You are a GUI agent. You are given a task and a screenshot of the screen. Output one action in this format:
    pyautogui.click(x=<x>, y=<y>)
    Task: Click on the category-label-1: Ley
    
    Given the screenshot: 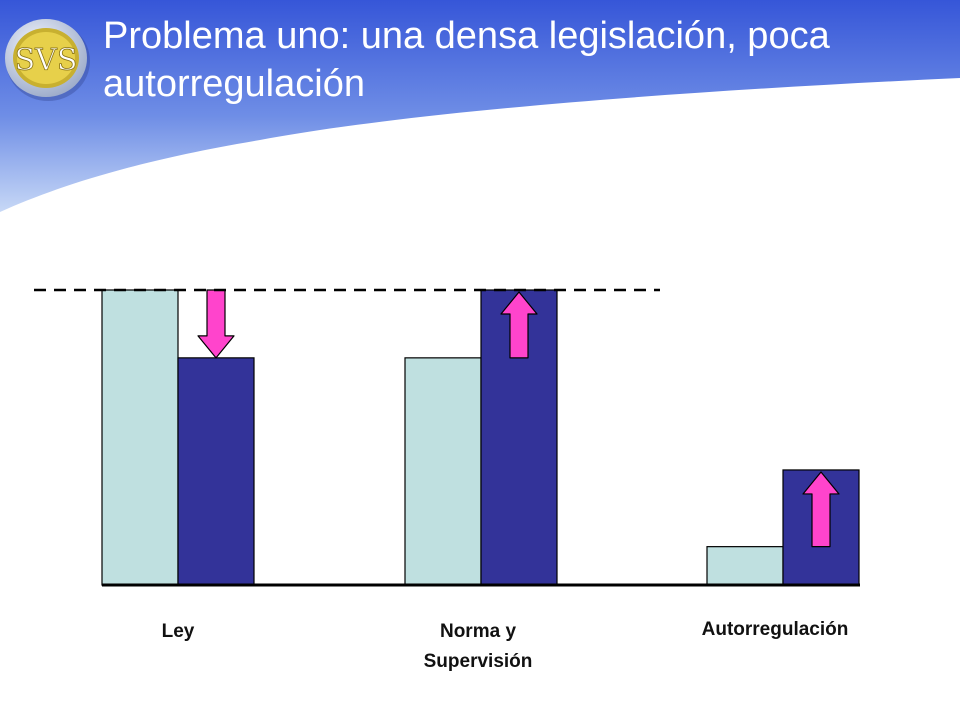 What is the action you would take?
    pyautogui.click(x=178, y=631)
    